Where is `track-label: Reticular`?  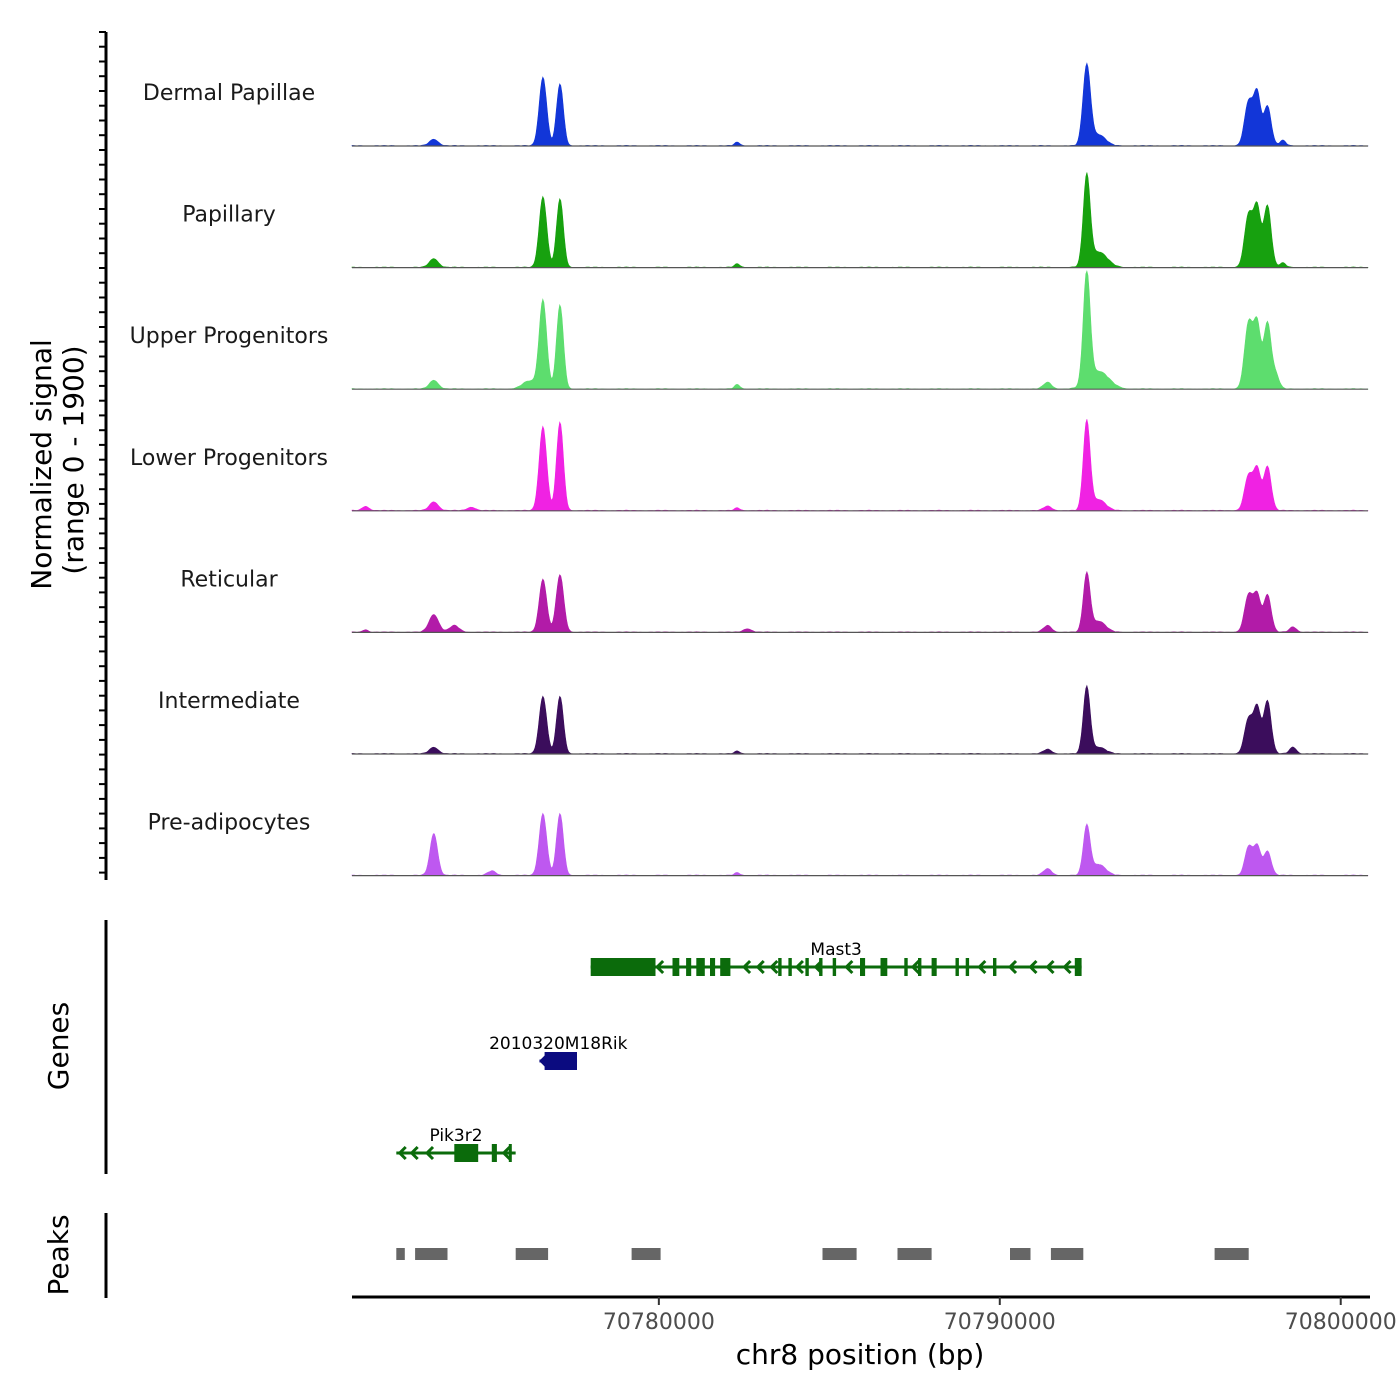 track-label: Reticular is located at coordinates (229, 579).